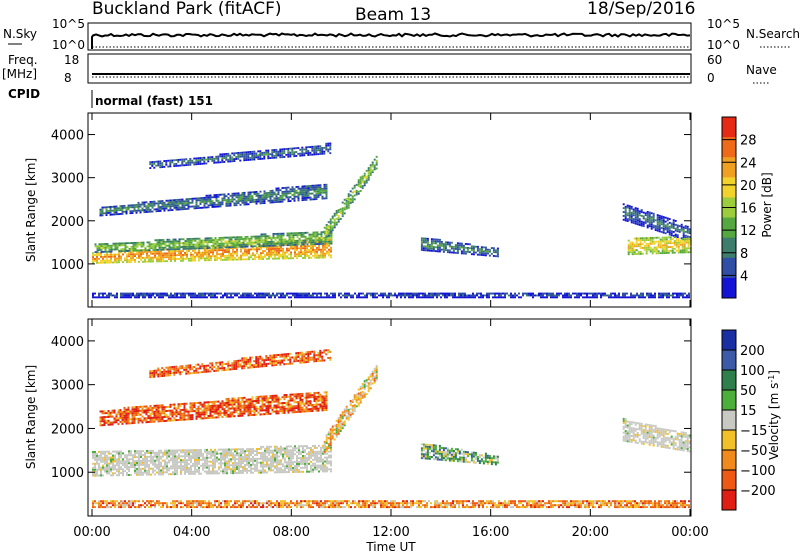 The height and width of the screenshot is (558, 800). What do you see at coordinates (748, 163) in the screenshot?
I see `colorbar-tick-label: 24` at bounding box center [748, 163].